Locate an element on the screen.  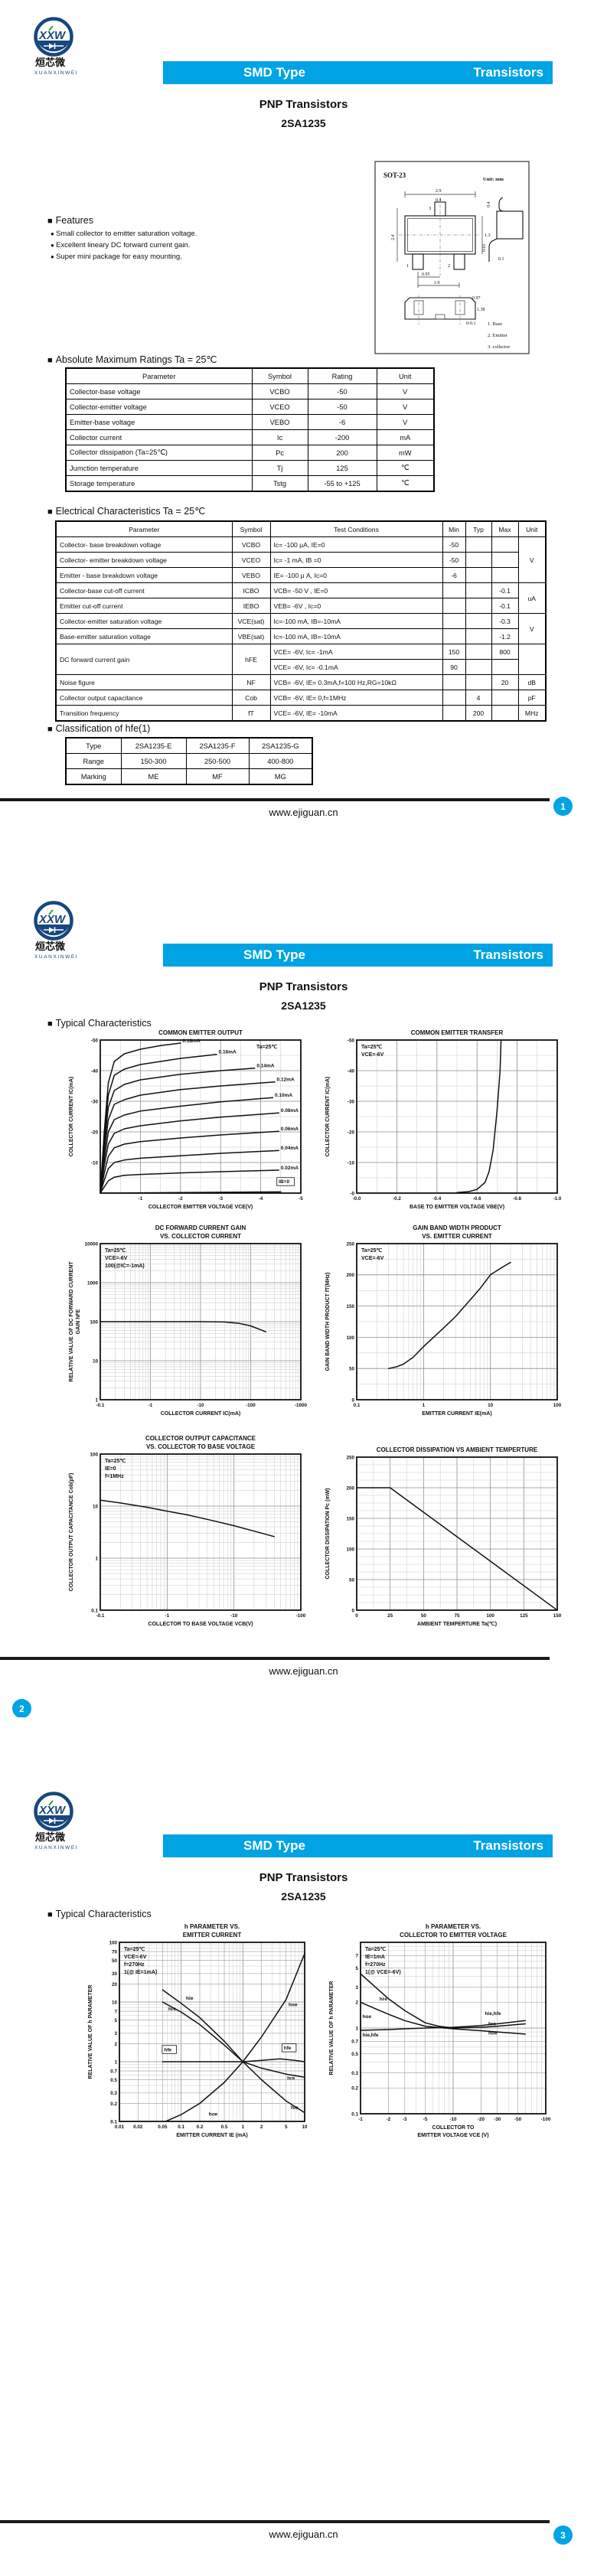
svg-text: 30 is located at coordinates (115, 1974).